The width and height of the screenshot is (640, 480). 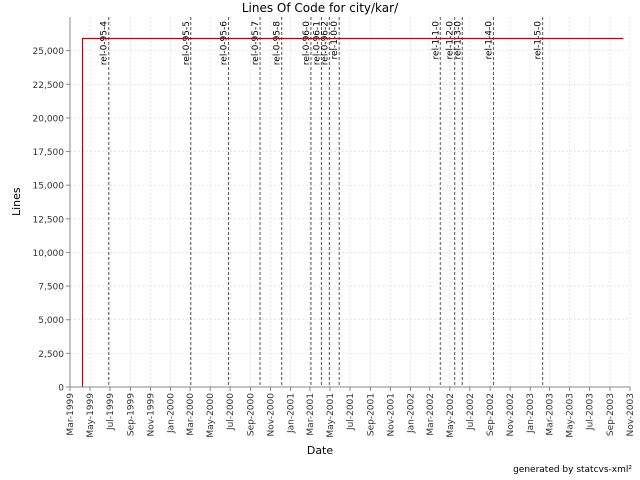 I want to click on release-marker-label: rel-0-95-5, so click(x=187, y=43).